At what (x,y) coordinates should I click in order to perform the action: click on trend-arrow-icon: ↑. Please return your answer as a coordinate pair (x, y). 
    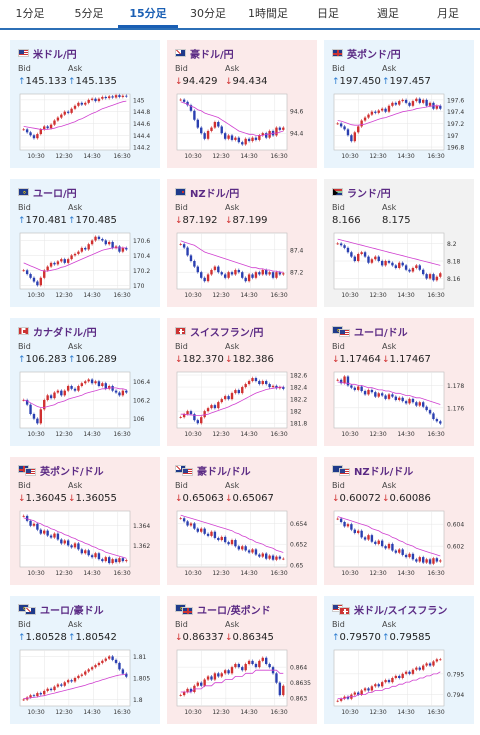
    Looking at the image, I should click on (386, 82).